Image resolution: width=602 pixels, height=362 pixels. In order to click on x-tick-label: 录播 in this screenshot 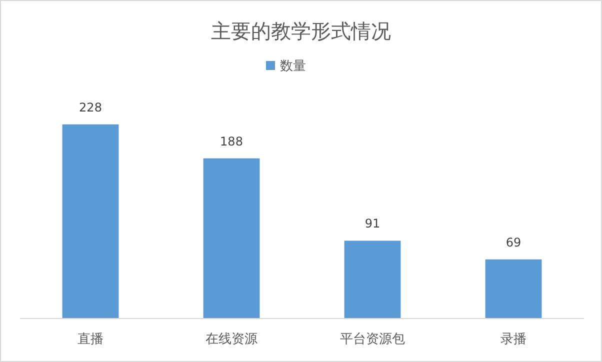, I will do `click(513, 339)`.